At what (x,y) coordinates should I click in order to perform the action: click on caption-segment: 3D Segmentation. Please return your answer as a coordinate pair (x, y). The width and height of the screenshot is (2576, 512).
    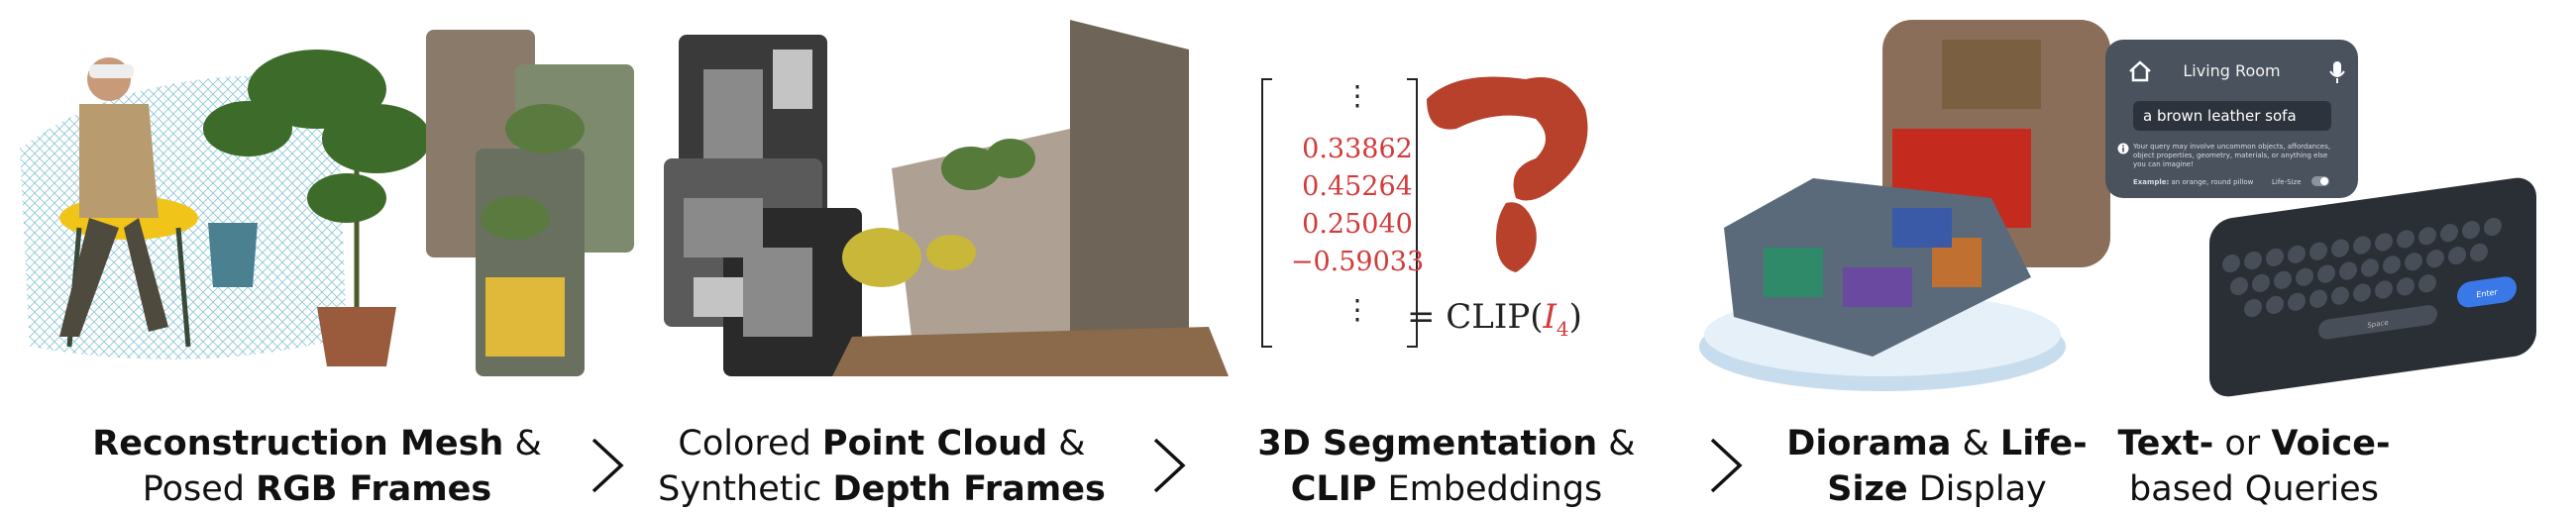
    Looking at the image, I should click on (1427, 443).